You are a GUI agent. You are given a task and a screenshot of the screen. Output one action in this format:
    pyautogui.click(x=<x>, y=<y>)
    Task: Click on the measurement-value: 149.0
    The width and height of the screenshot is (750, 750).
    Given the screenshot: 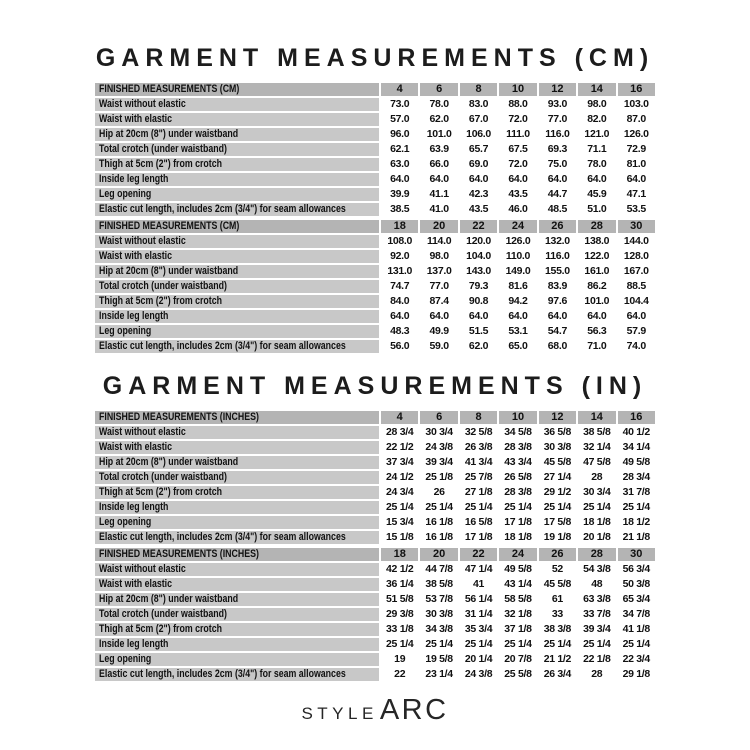 What is the action you would take?
    pyautogui.click(x=518, y=271)
    